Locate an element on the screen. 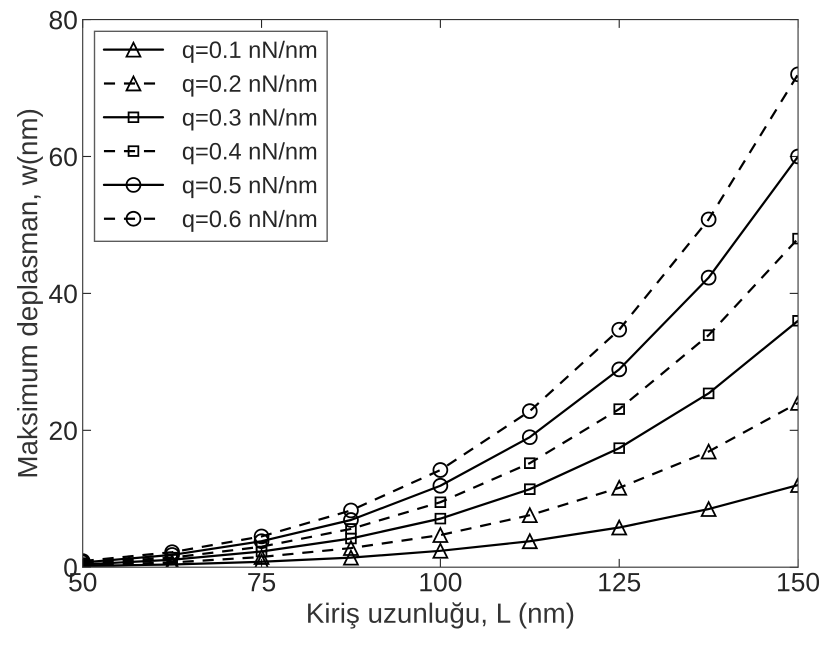 This screenshot has width=827, height=652. legend-label: q=0.1 nN/nm is located at coordinates (249, 51).